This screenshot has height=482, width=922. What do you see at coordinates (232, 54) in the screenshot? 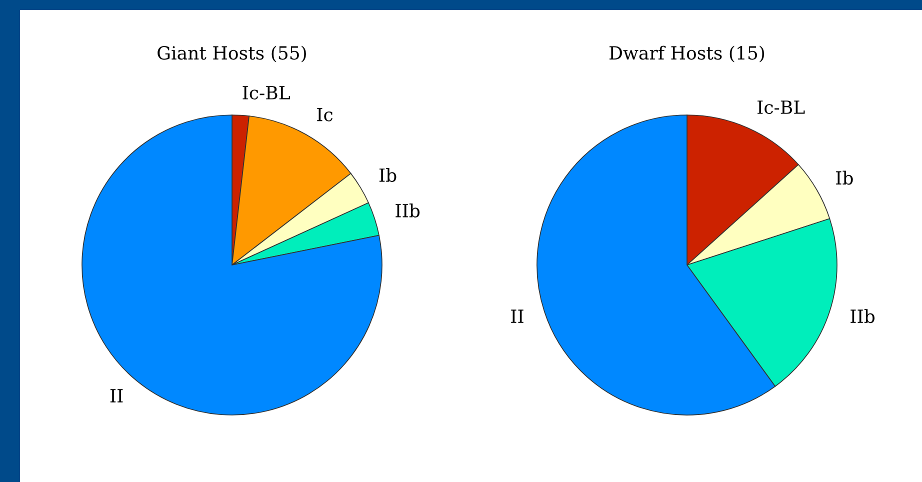
I see `chart-title: Giant Hosts (55)` at bounding box center [232, 54].